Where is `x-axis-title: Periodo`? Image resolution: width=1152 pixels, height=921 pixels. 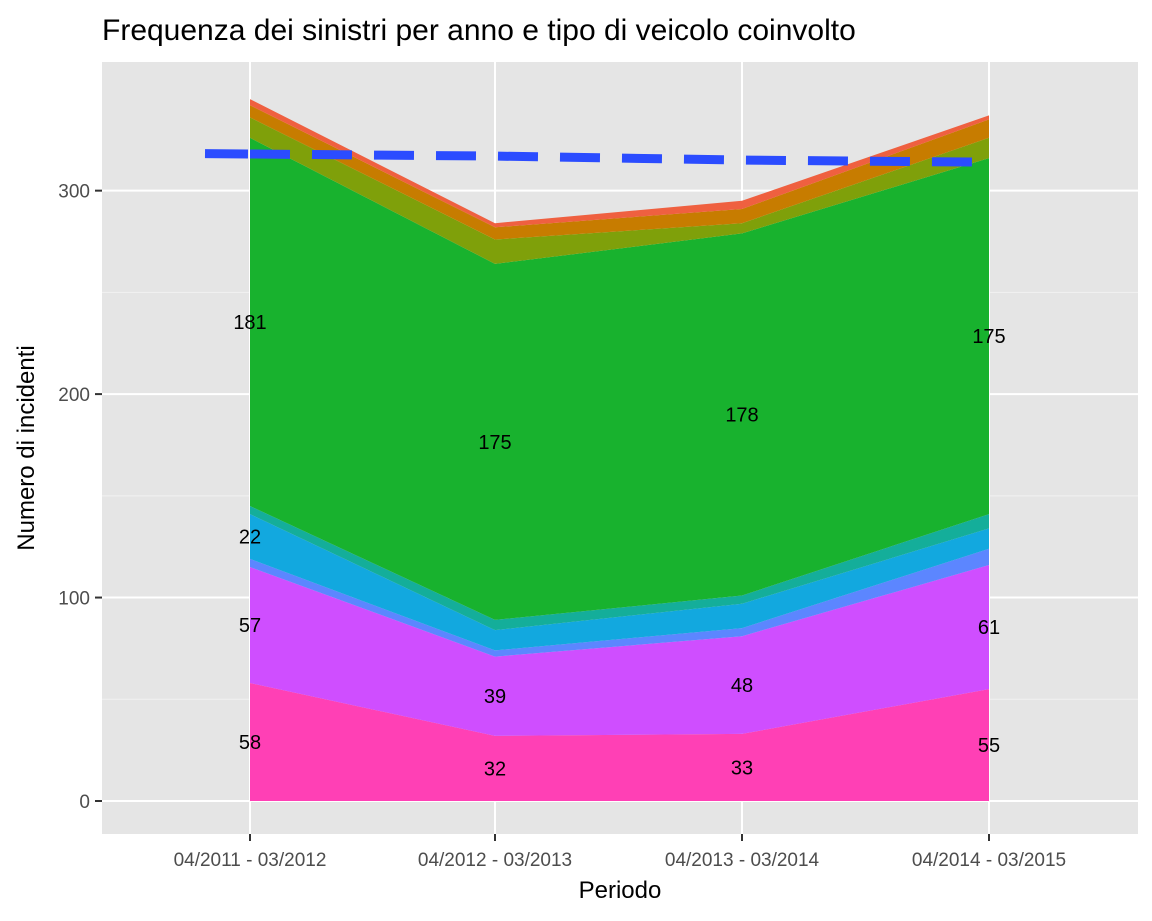 x-axis-title: Periodo is located at coordinates (620, 890).